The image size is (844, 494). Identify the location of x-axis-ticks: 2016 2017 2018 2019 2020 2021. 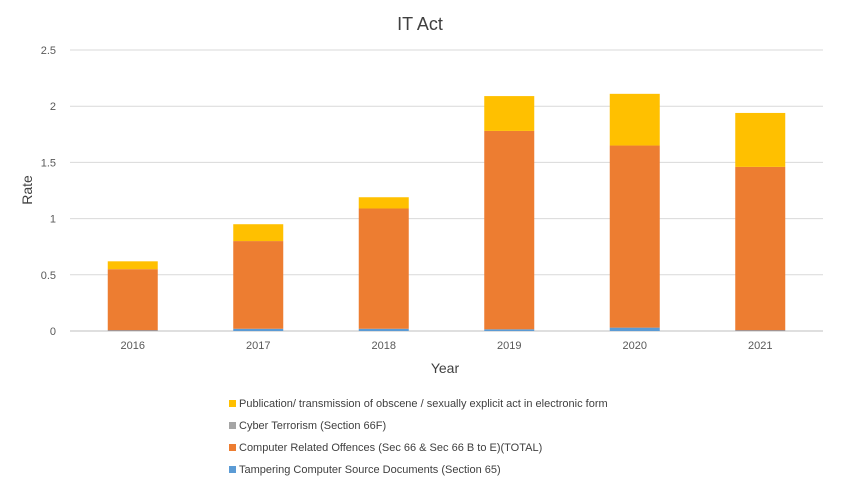
(447, 346).